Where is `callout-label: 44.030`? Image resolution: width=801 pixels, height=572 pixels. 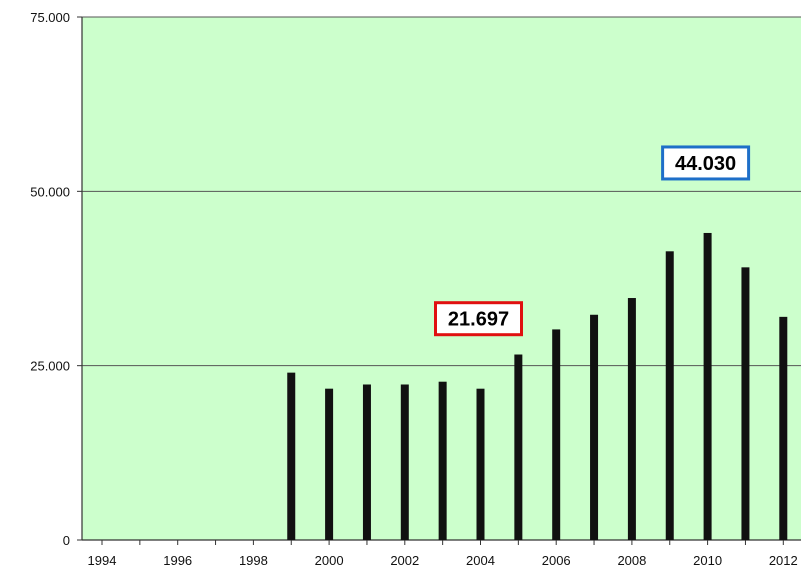 callout-label: 44.030 is located at coordinates (705, 164).